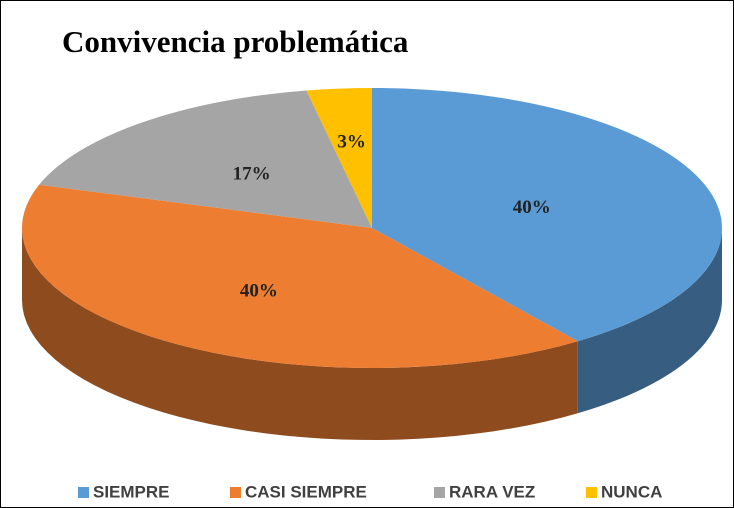 The width and height of the screenshot is (734, 508). What do you see at coordinates (492, 491) in the screenshot?
I see `legend-label: RARA VEZ` at bounding box center [492, 491].